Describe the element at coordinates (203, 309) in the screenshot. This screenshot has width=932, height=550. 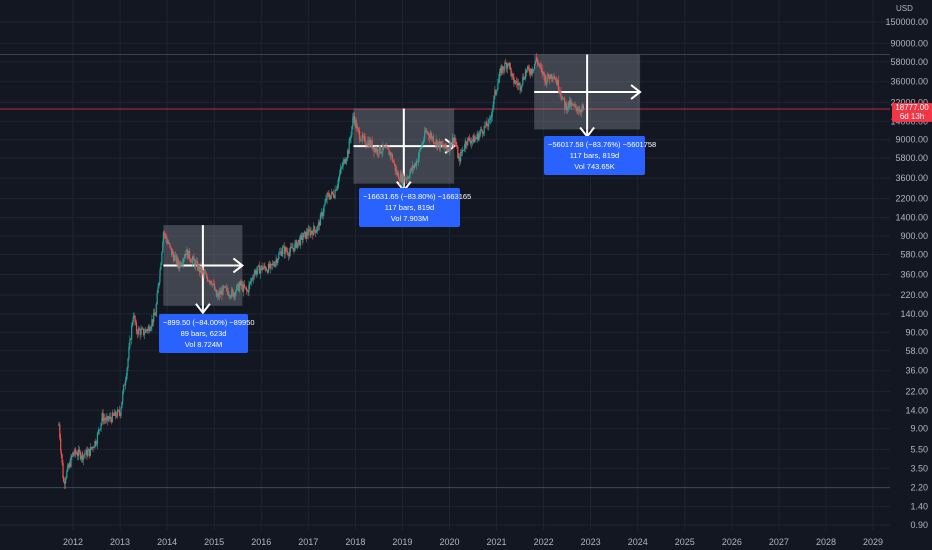
I see `measure-v-arrowhead` at that location.